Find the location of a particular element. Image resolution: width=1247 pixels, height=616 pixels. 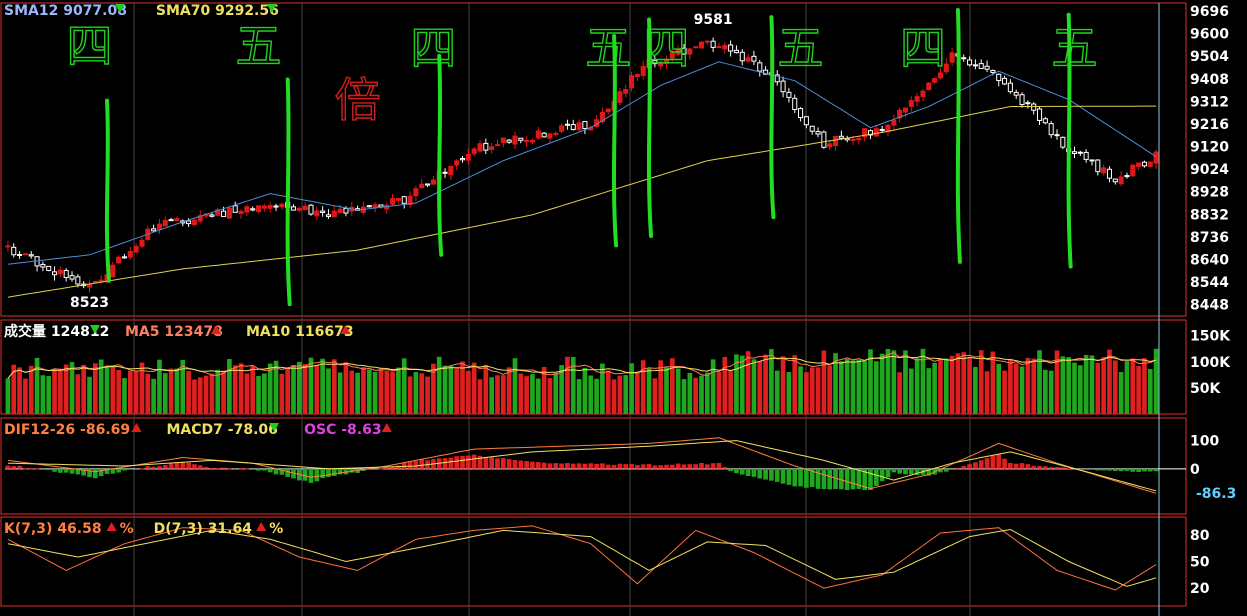

price-tick-label: 9216 is located at coordinates (1209, 125).